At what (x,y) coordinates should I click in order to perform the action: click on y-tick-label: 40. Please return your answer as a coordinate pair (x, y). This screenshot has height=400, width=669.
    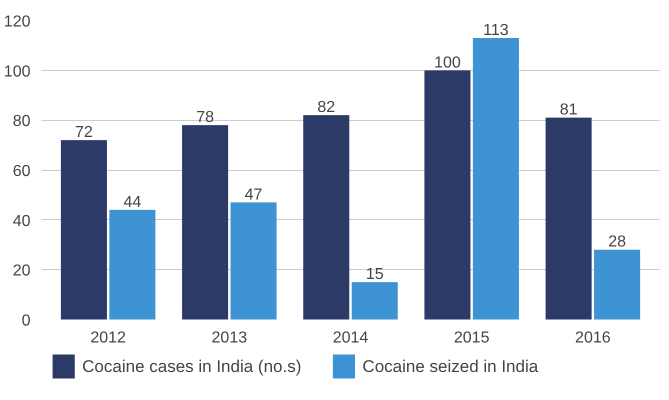
    Looking at the image, I should click on (21, 221).